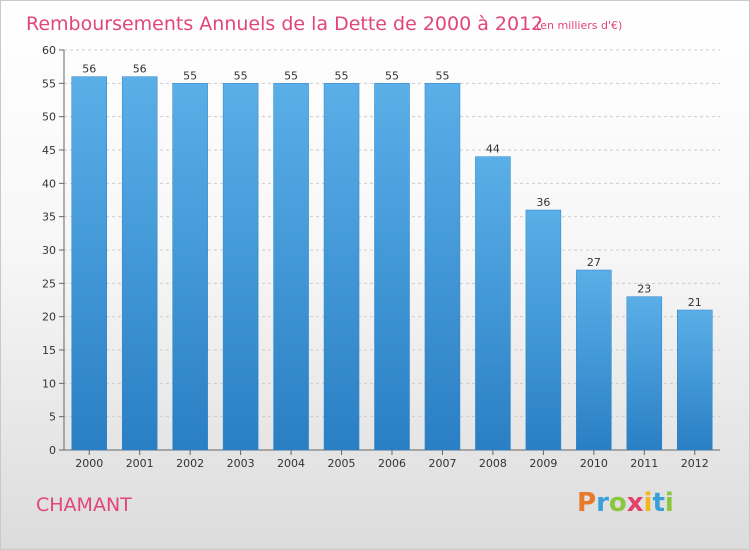  I want to click on logo-letter: t, so click(658, 503).